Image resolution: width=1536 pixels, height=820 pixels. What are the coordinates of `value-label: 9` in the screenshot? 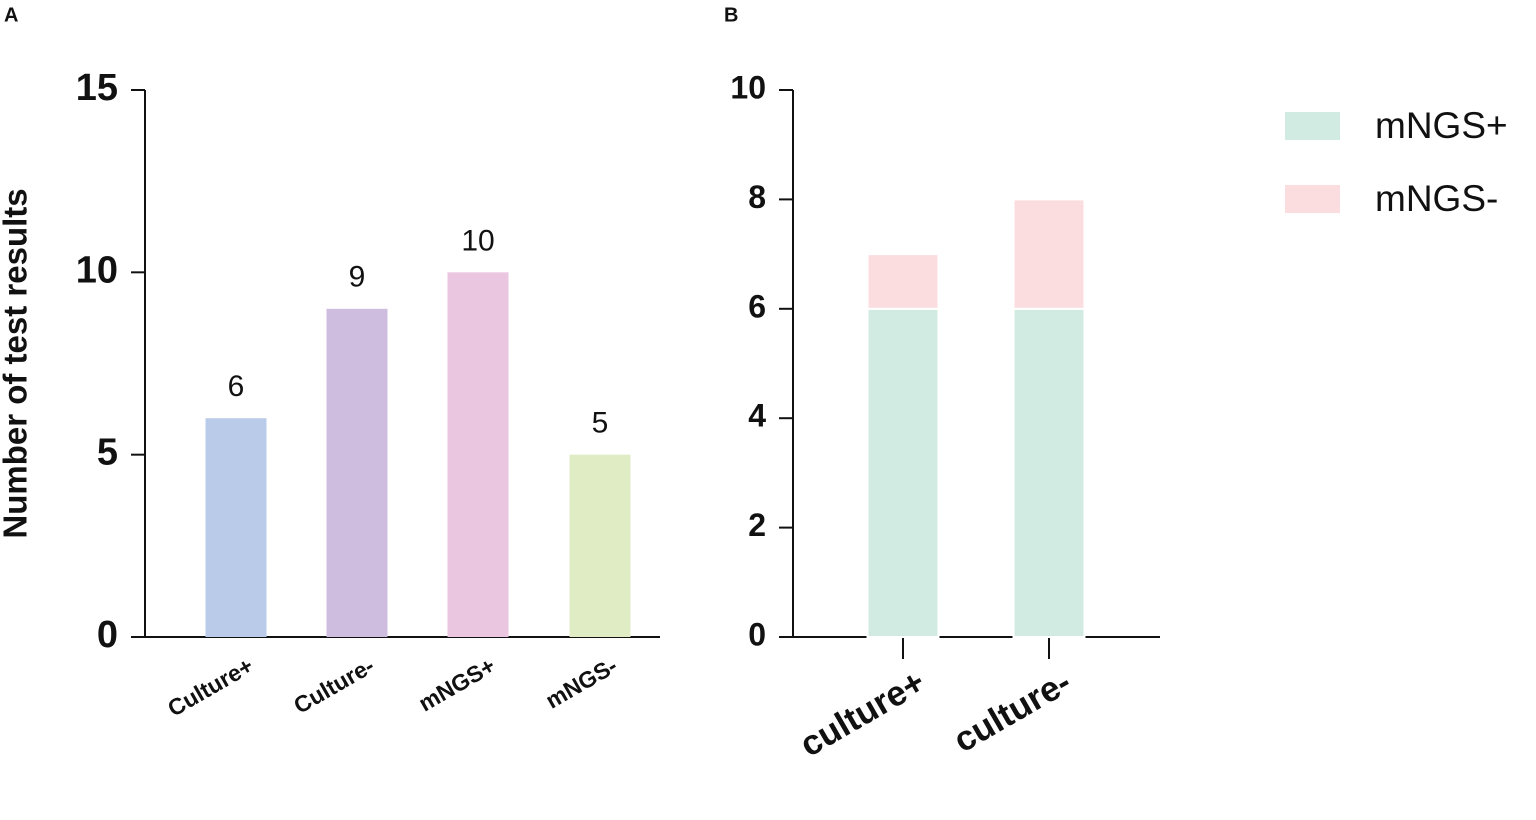 It's located at (357, 277).